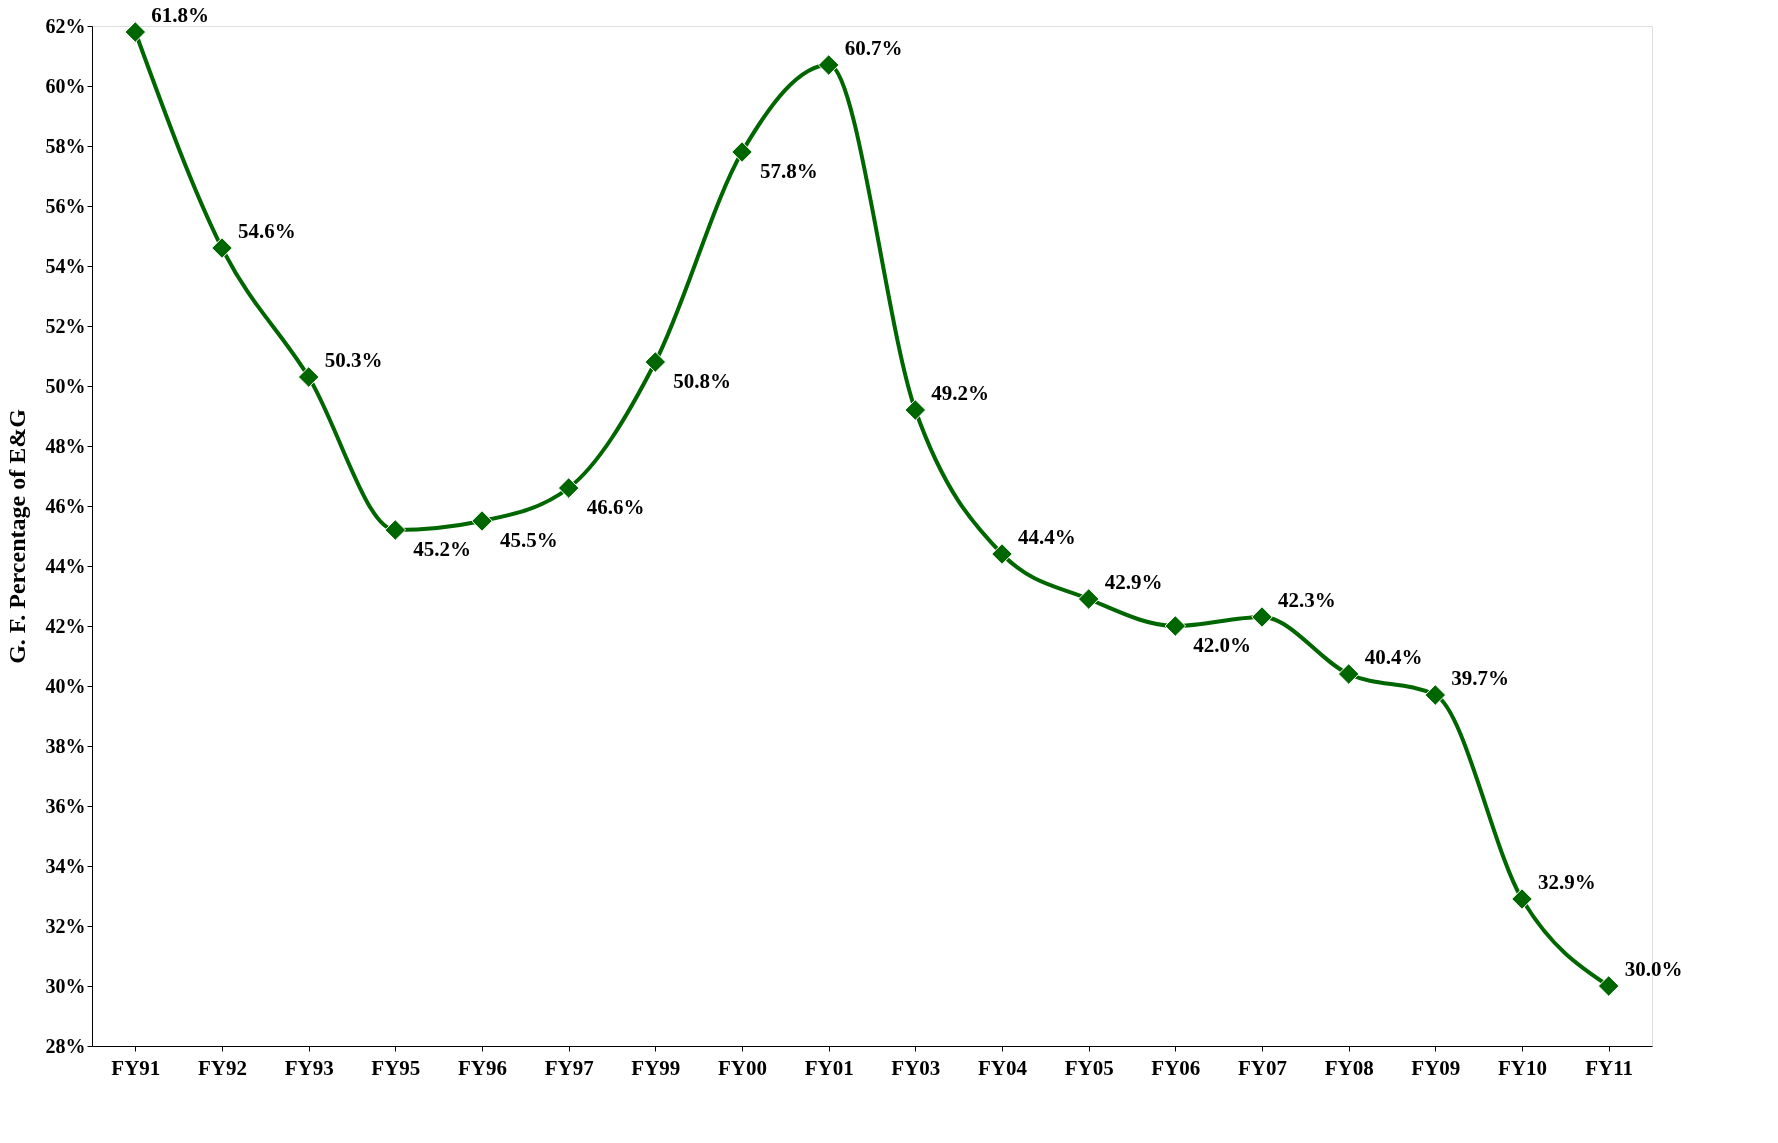  Describe the element at coordinates (65, 205) in the screenshot. I see `y-tick-label: 56%` at that location.